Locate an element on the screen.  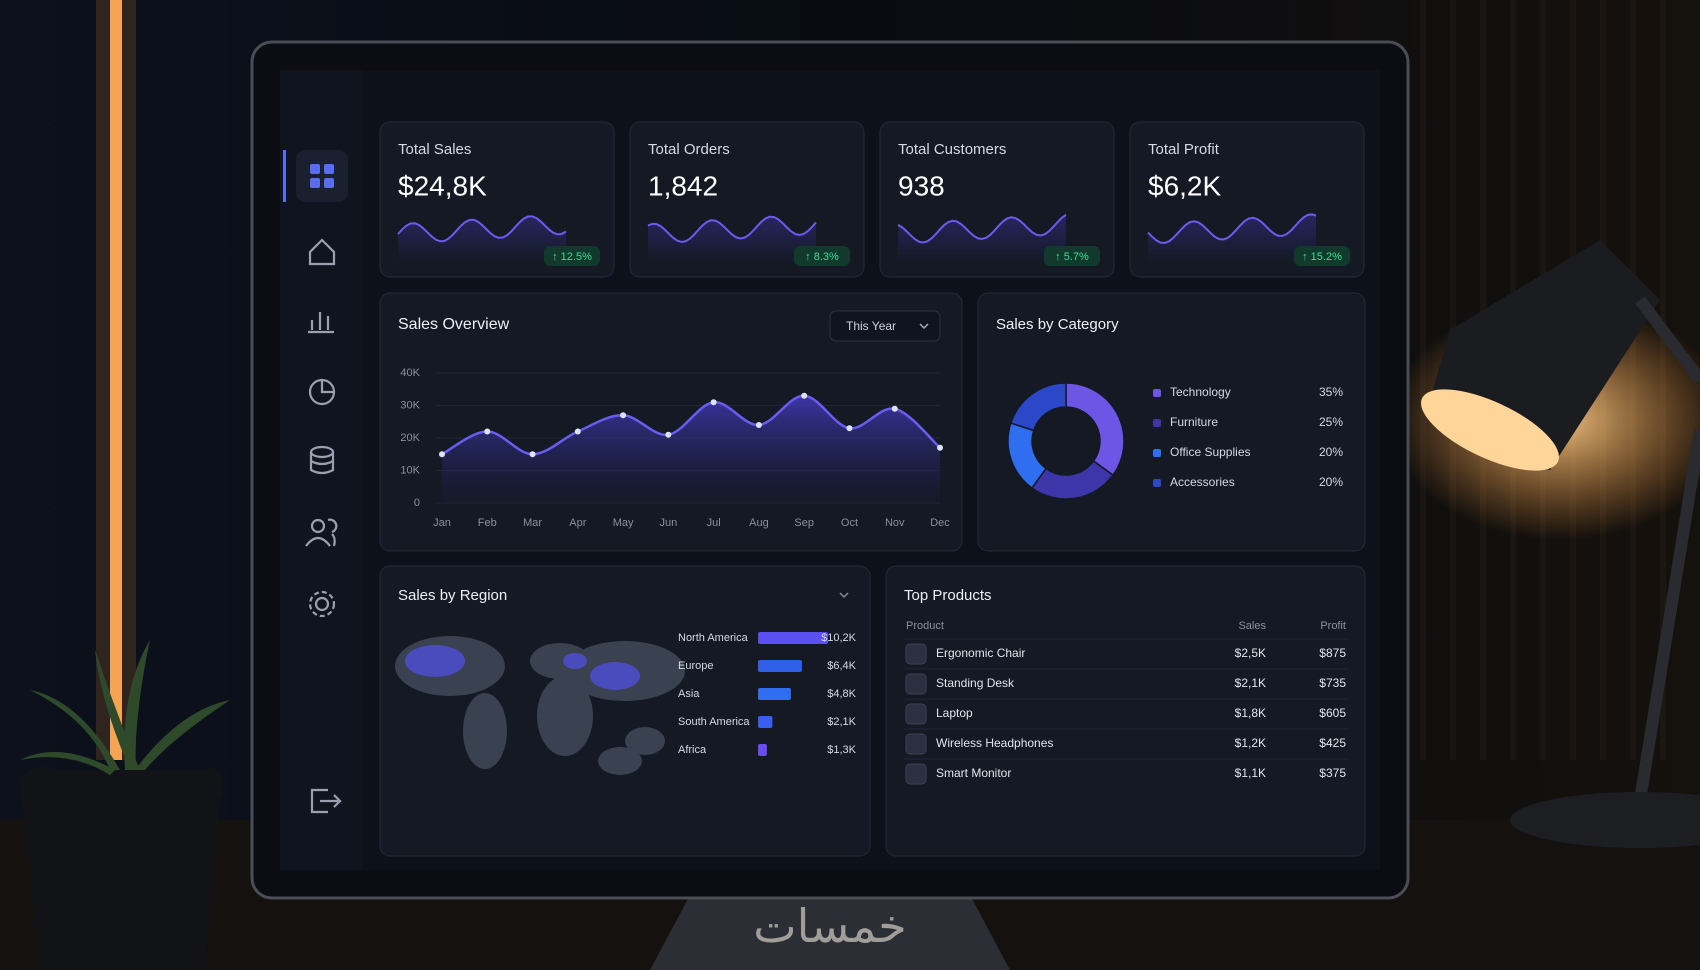
card-title: Sales Overview is located at coordinates (454, 324).